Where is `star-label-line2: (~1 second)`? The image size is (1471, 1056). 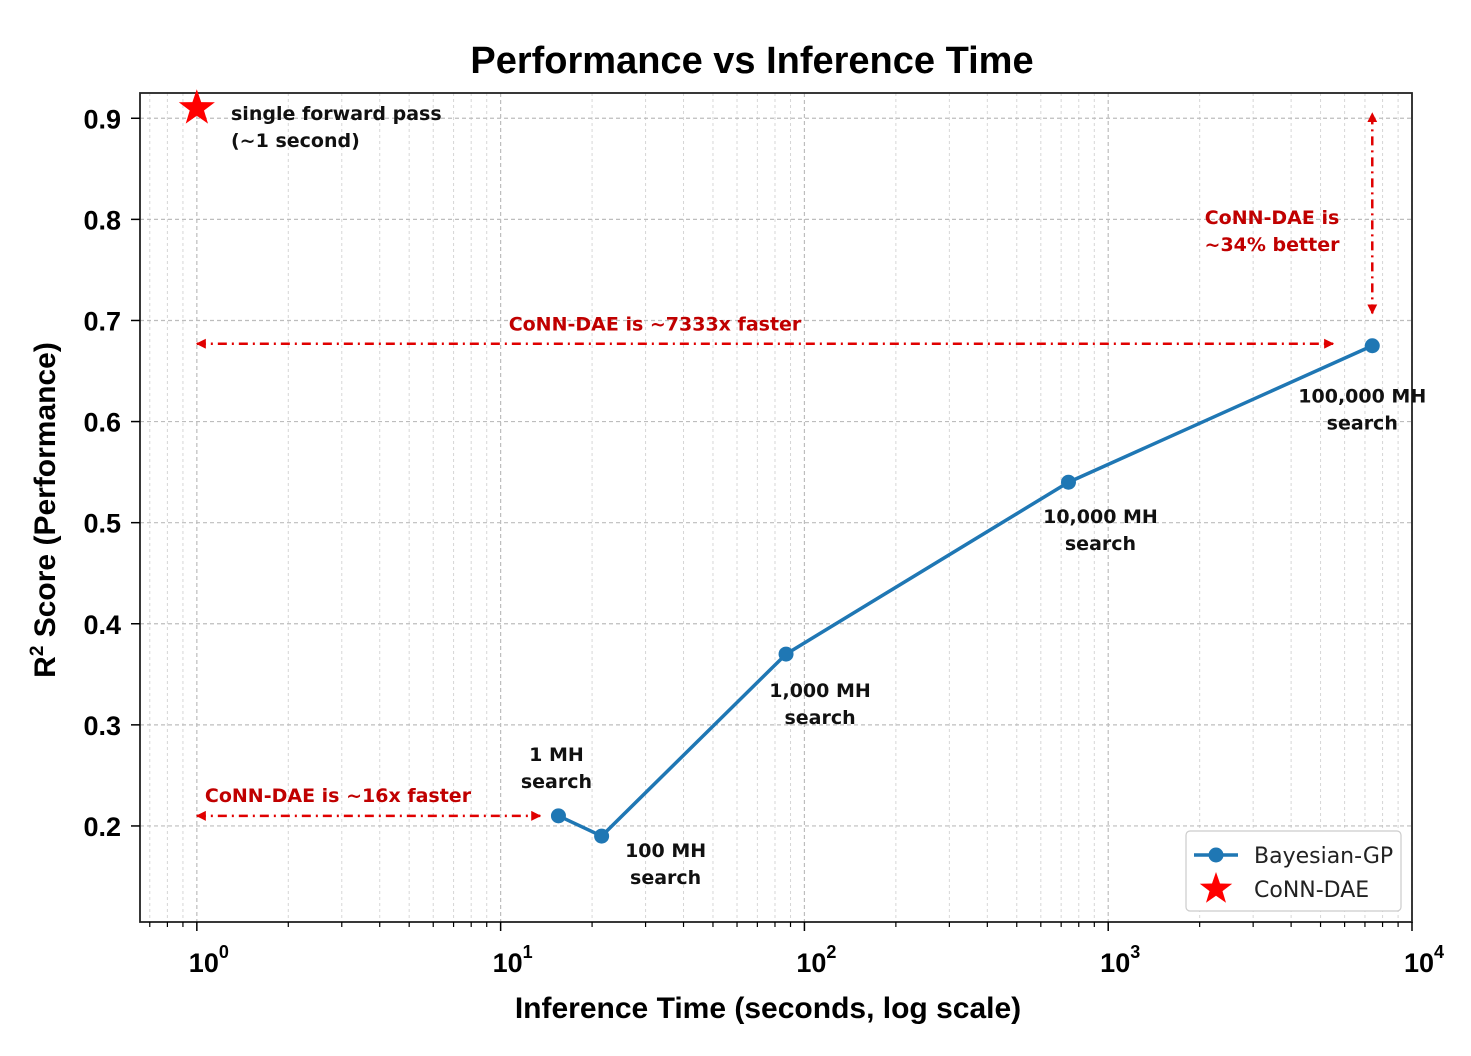 star-label-line2: (~1 second) is located at coordinates (295, 141).